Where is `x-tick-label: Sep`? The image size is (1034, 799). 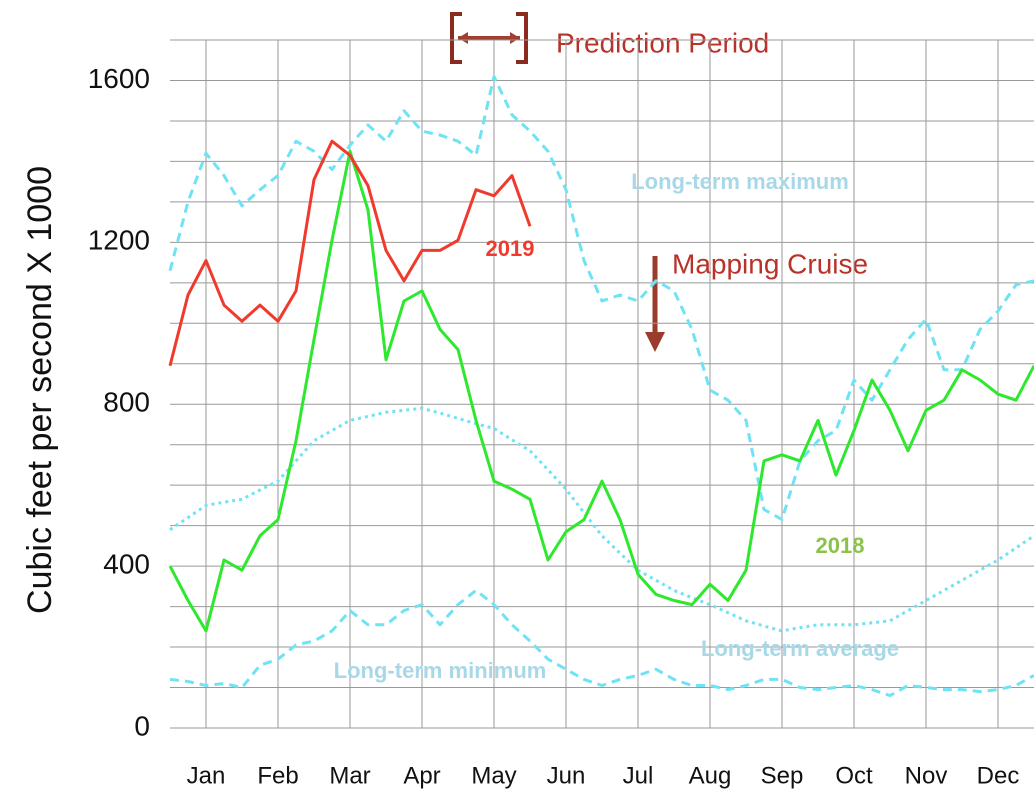
x-tick-label: Sep is located at coordinates (782, 775).